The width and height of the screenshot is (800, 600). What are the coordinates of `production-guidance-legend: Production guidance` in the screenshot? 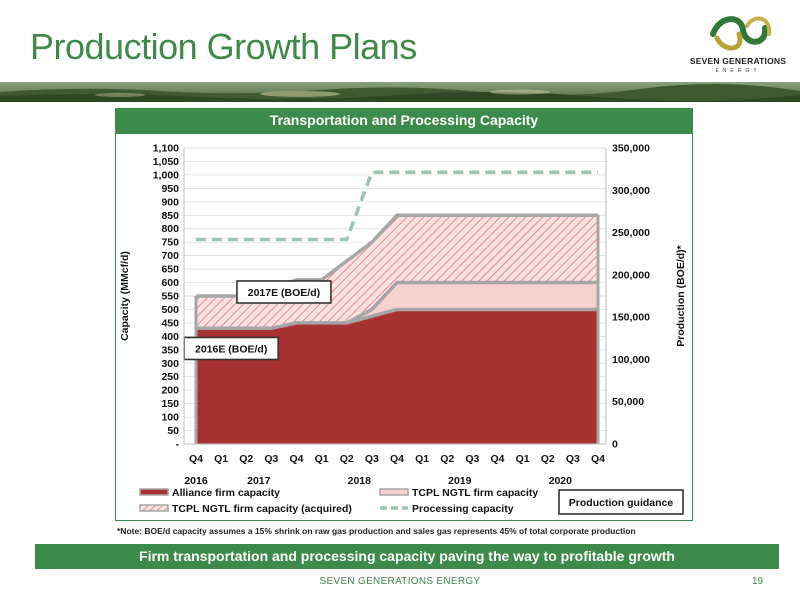 It's located at (621, 502).